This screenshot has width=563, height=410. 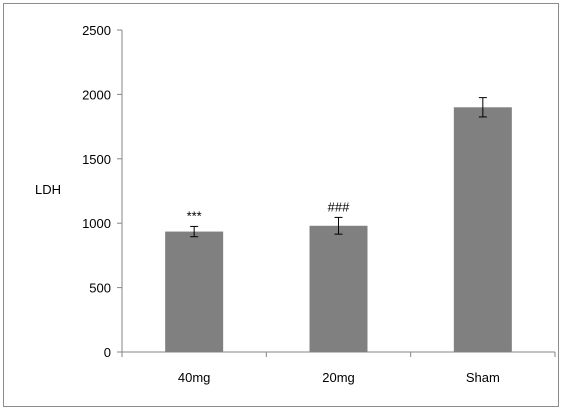 What do you see at coordinates (107, 352) in the screenshot?
I see `y-tick-label: 0` at bounding box center [107, 352].